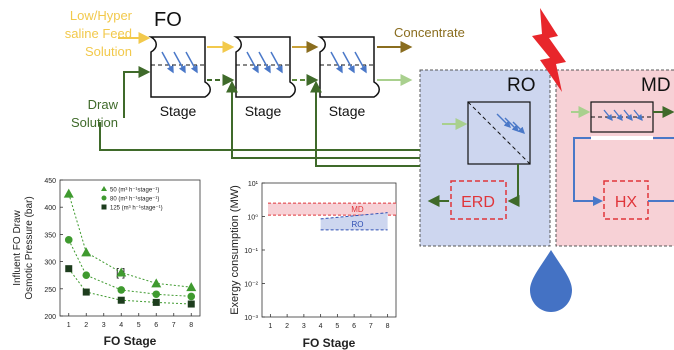 The width and height of the screenshot is (674, 350). Describe the element at coordinates (551, 281) in the screenshot. I see `water-drop-icon` at that location.